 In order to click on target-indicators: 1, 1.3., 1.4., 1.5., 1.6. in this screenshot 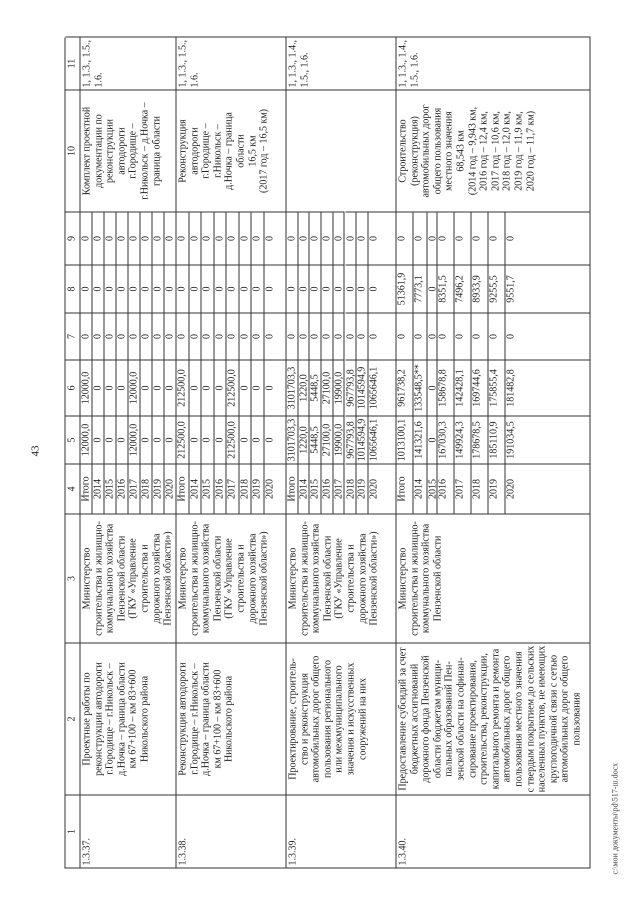, I will do `click(493, 62)`.